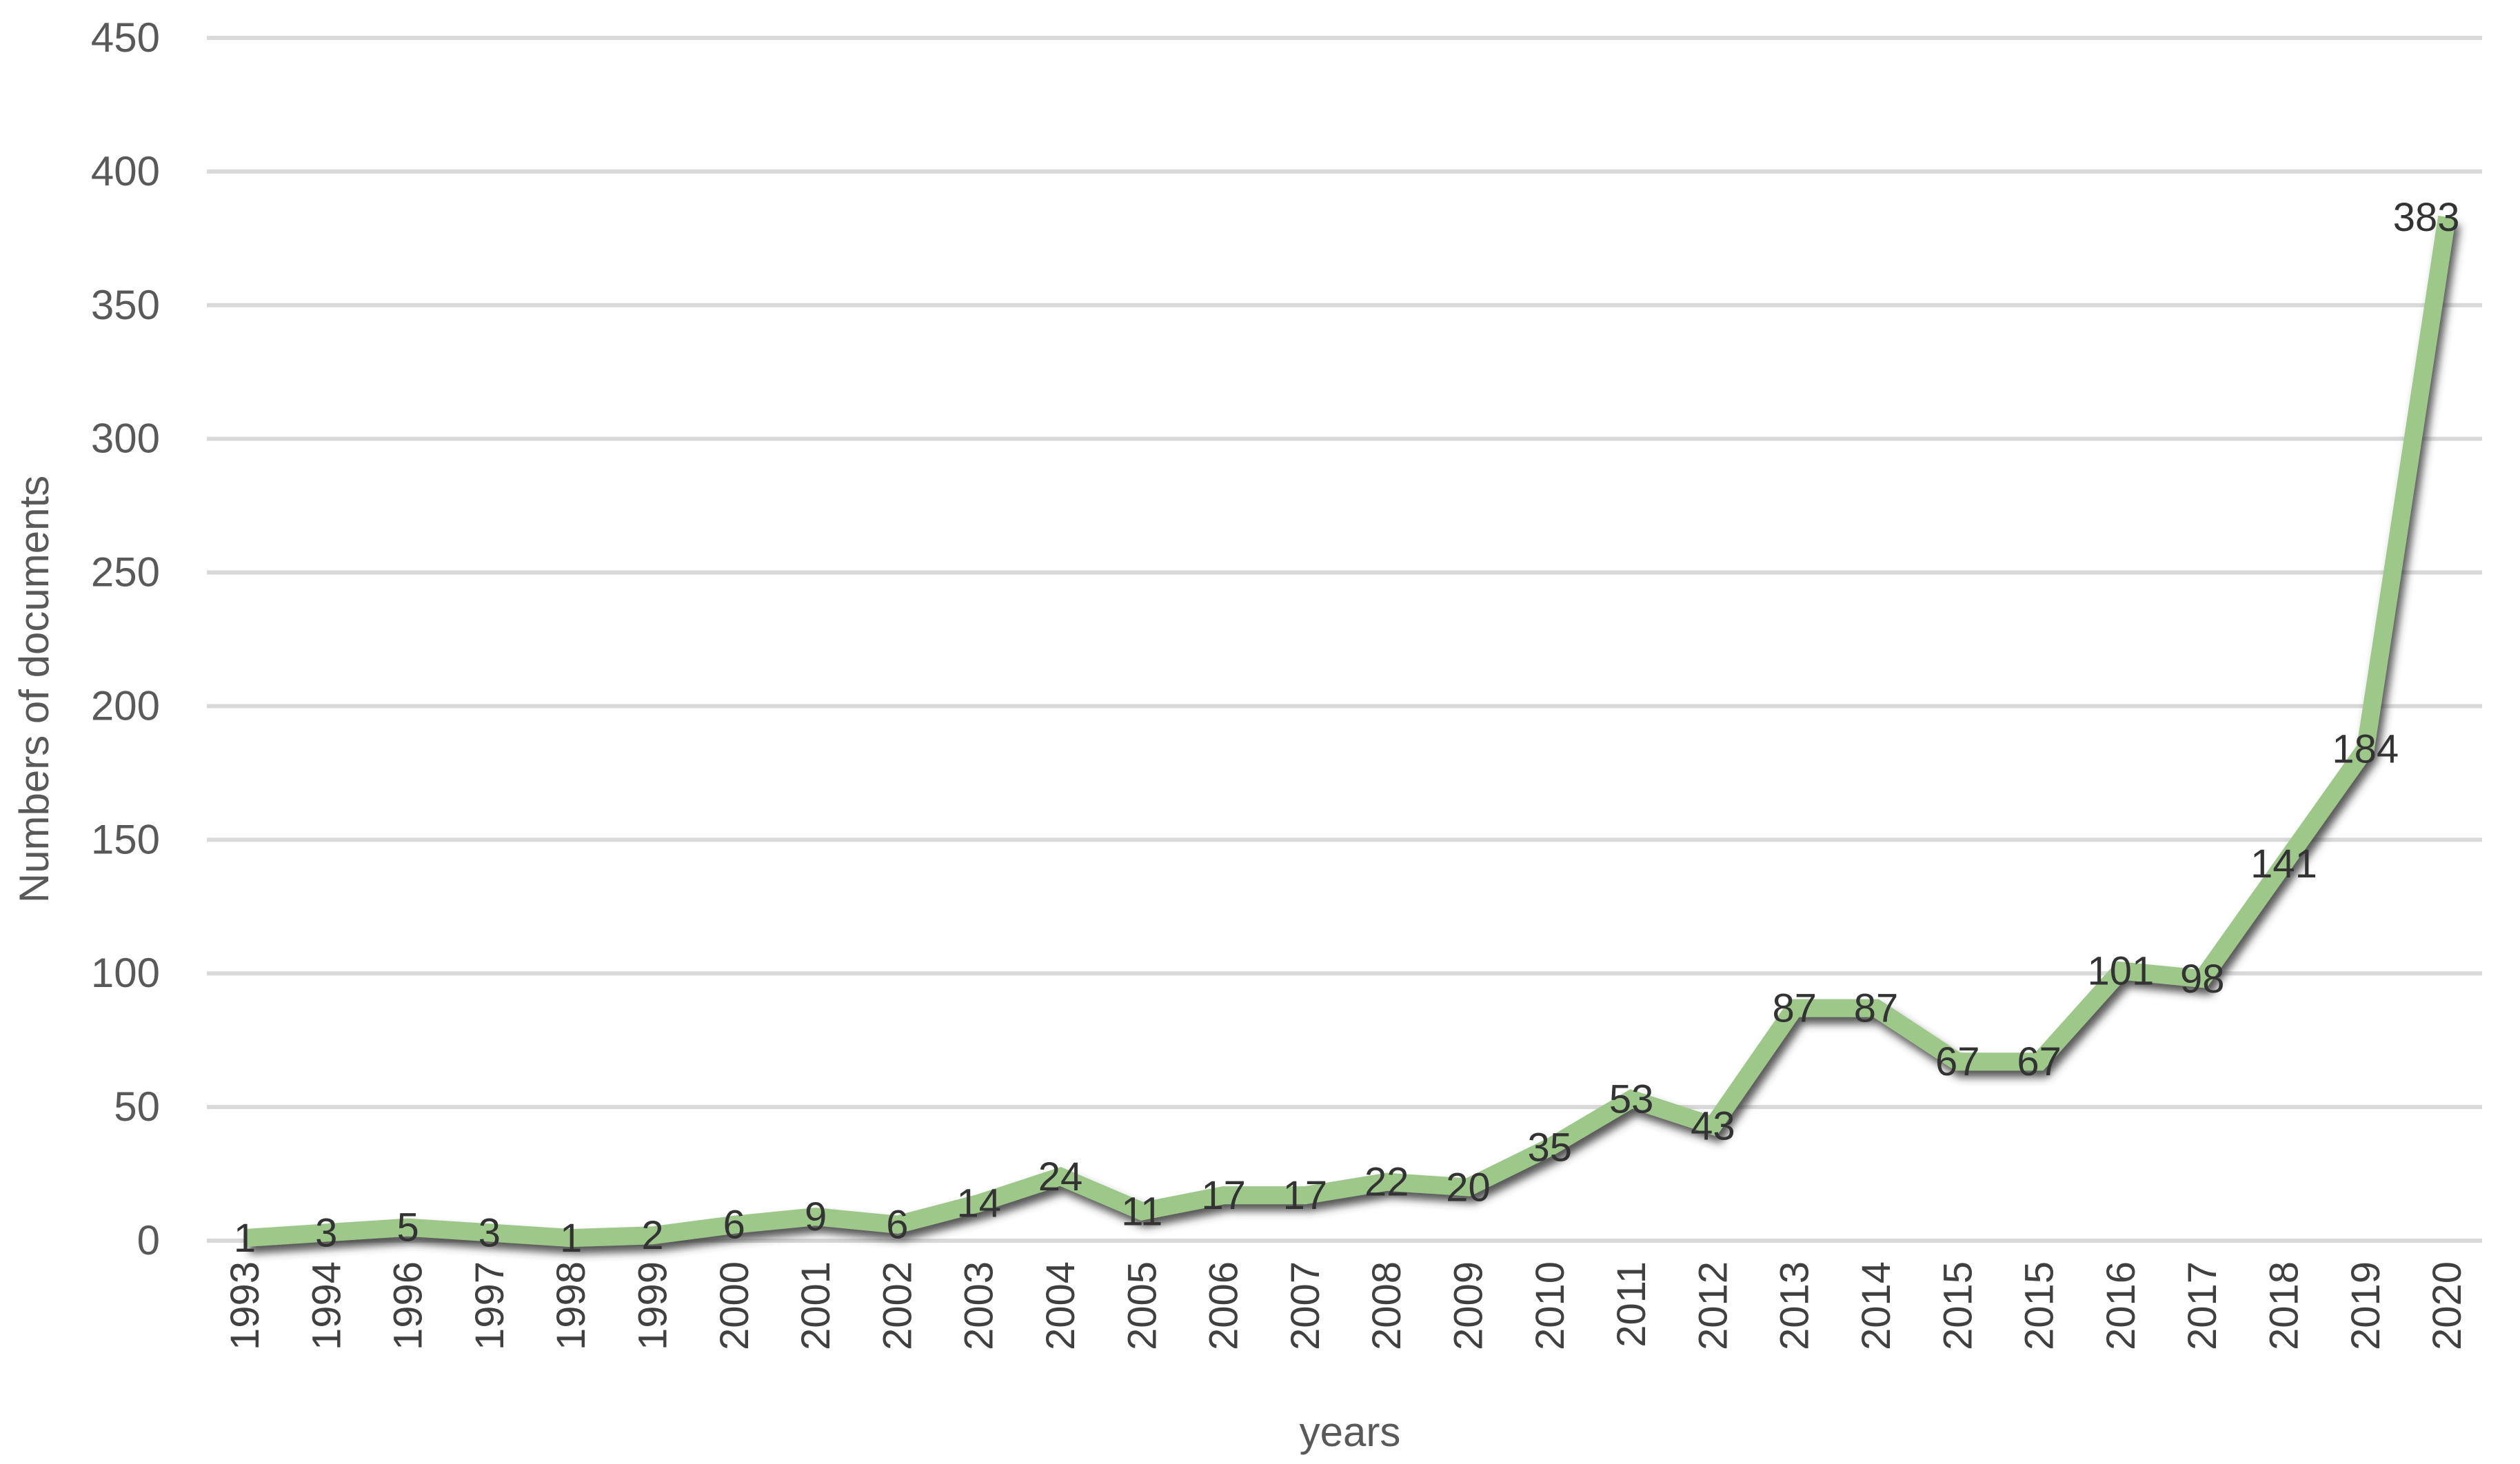 This screenshot has height=1464, width=2520. Describe the element at coordinates (1142, 1305) in the screenshot. I see `x-tick-label: 2005` at that location.